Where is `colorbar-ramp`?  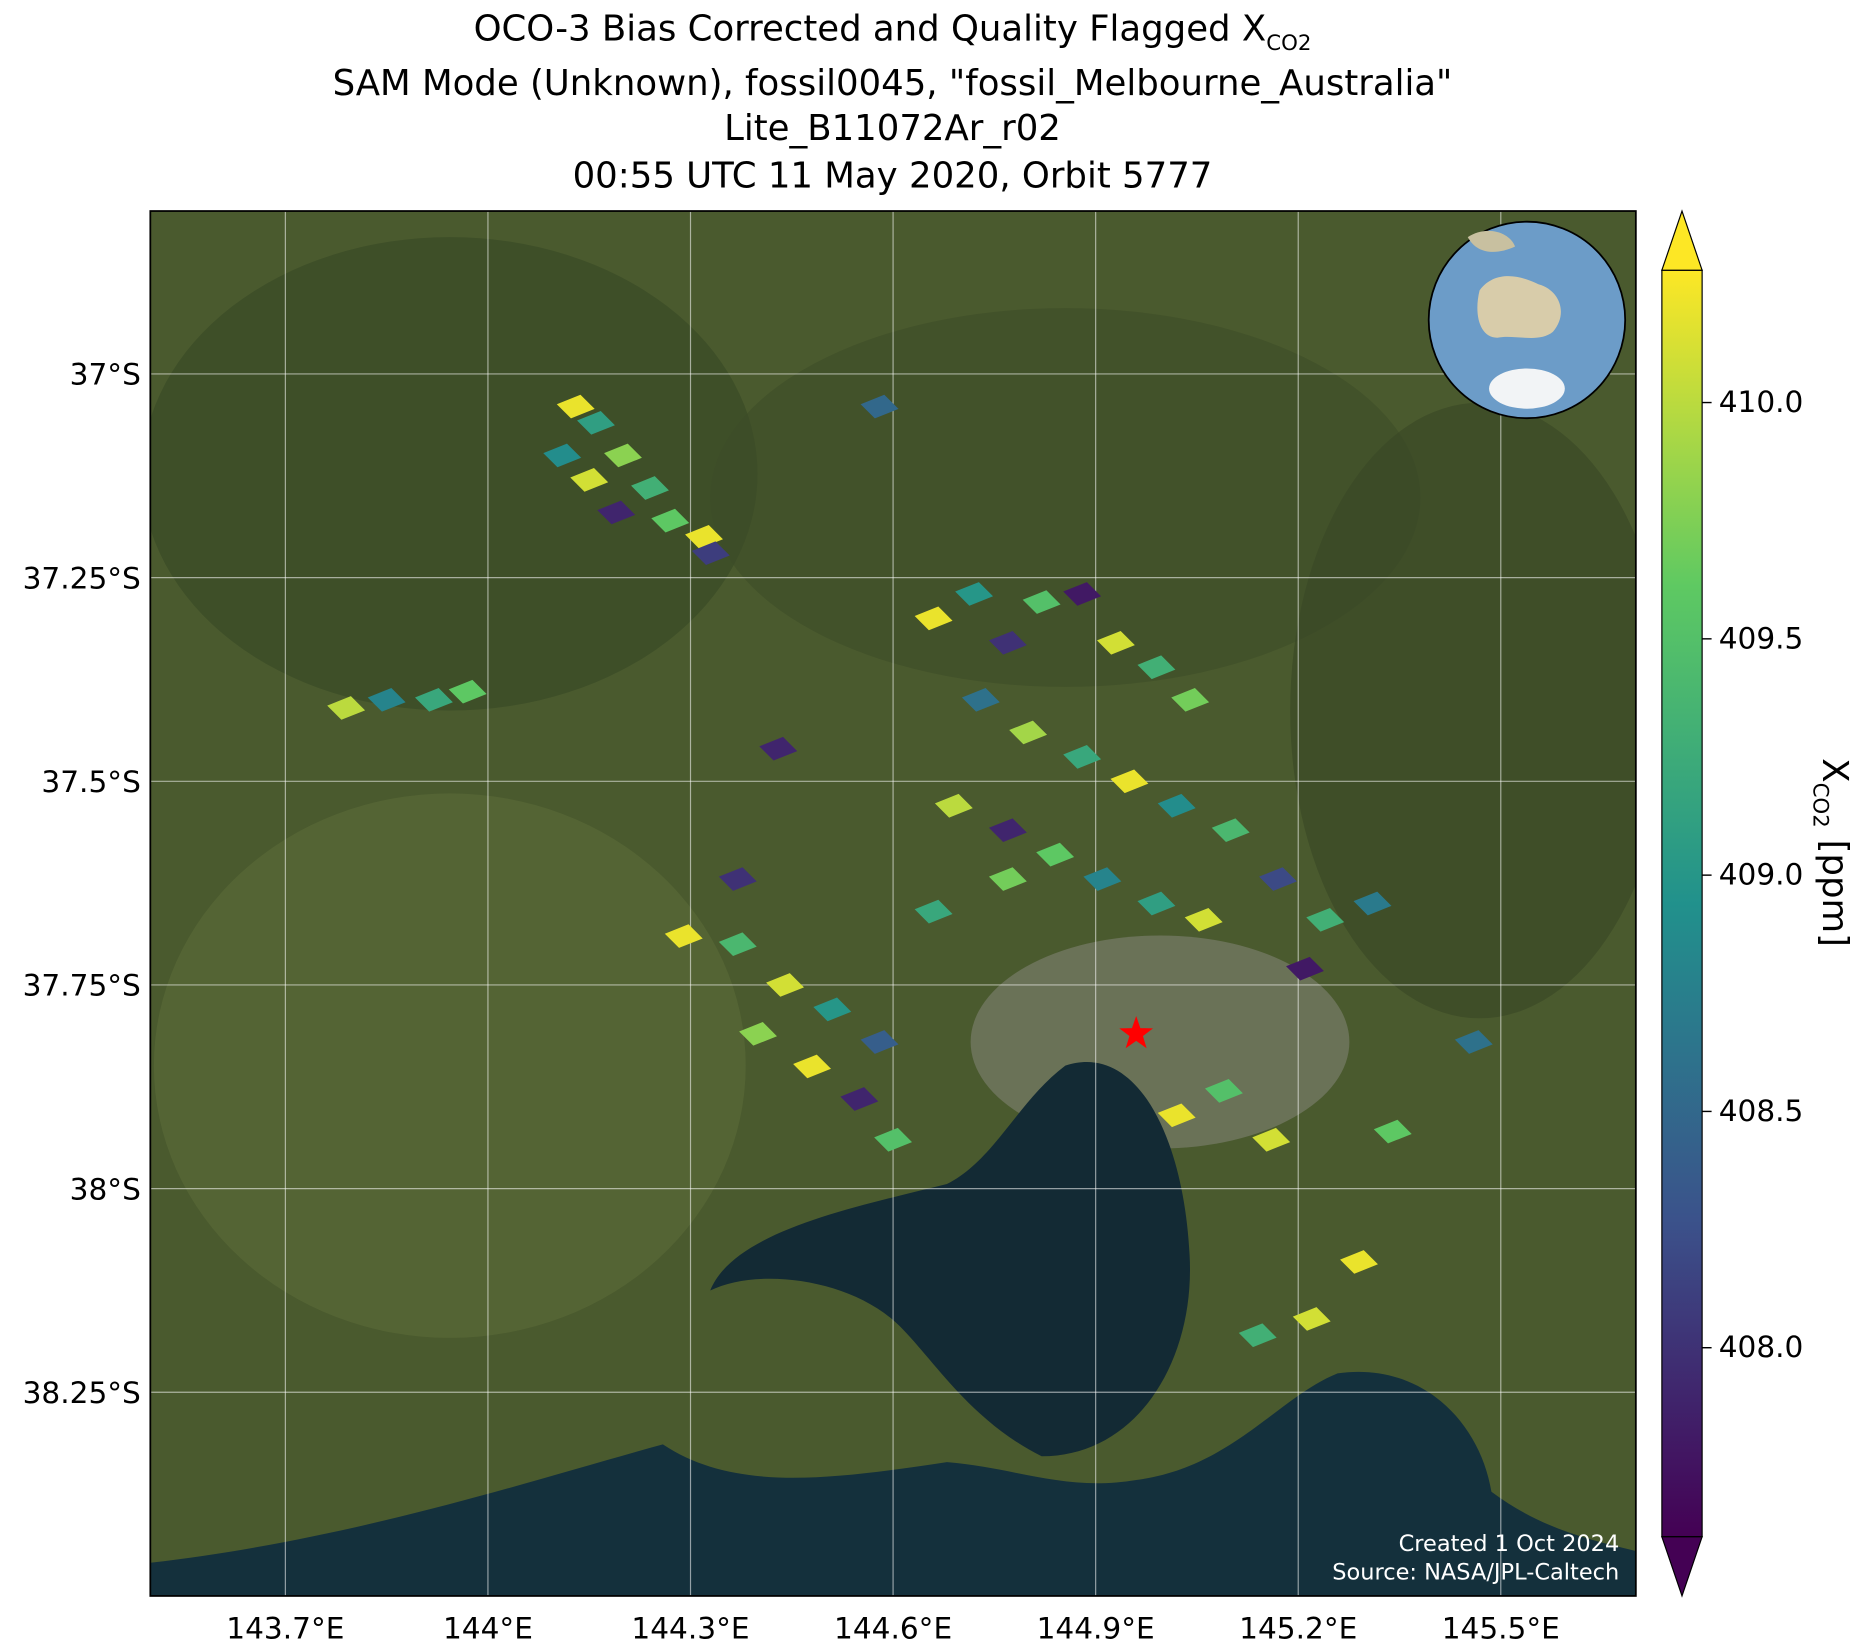
colorbar-ramp is located at coordinates (1682, 903).